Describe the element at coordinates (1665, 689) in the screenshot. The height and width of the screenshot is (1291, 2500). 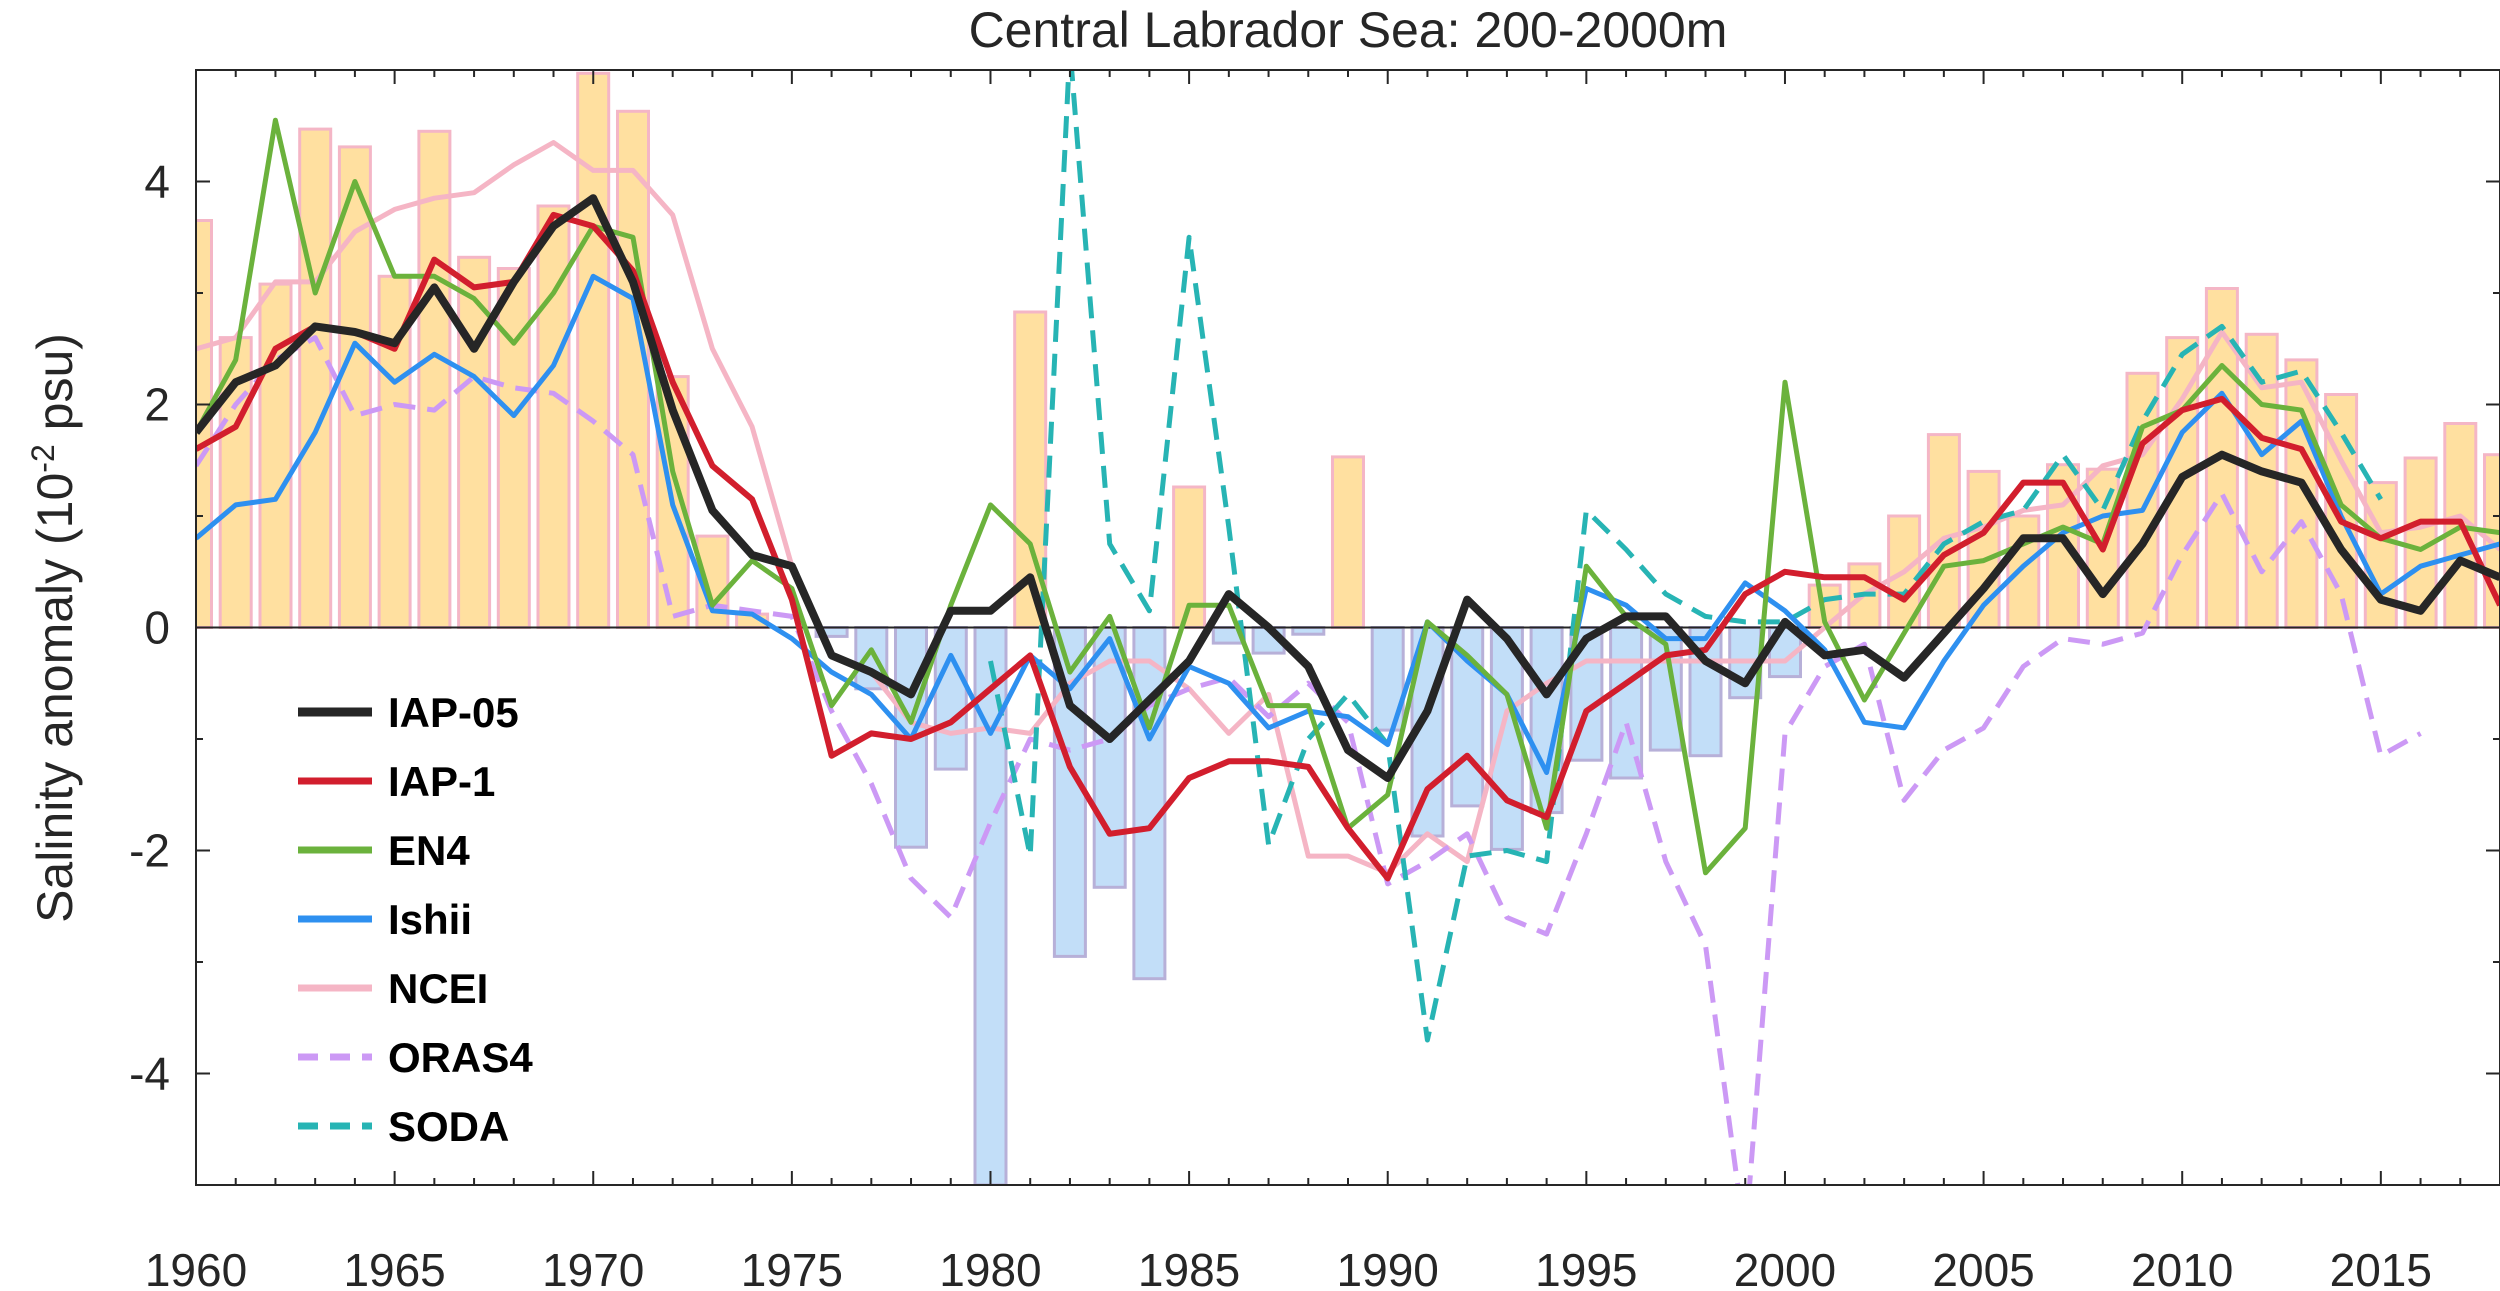
I see `bar-1997` at that location.